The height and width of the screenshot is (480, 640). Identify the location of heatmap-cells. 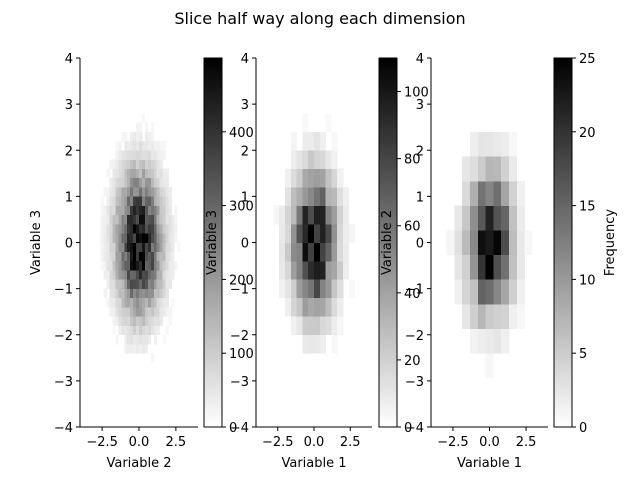
(140, 238).